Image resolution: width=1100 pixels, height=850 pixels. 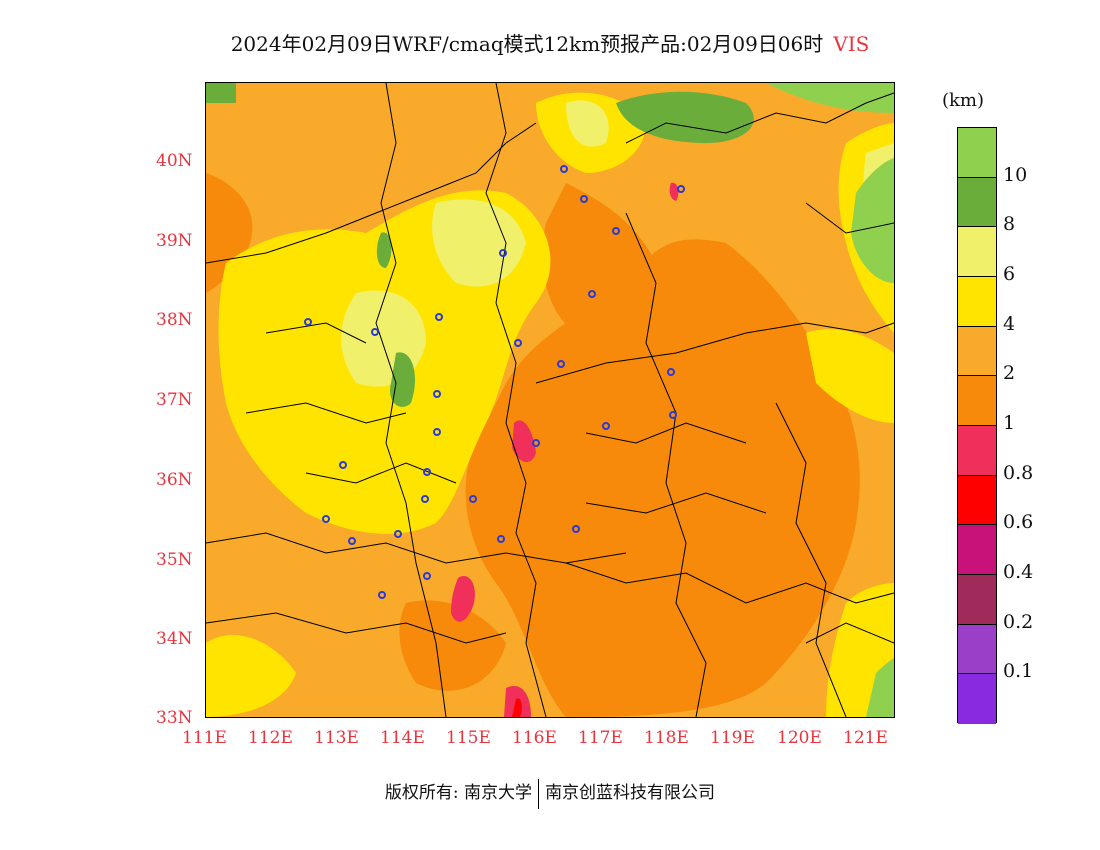 What do you see at coordinates (270, 738) in the screenshot?
I see `lon-label-112e: 112E` at bounding box center [270, 738].